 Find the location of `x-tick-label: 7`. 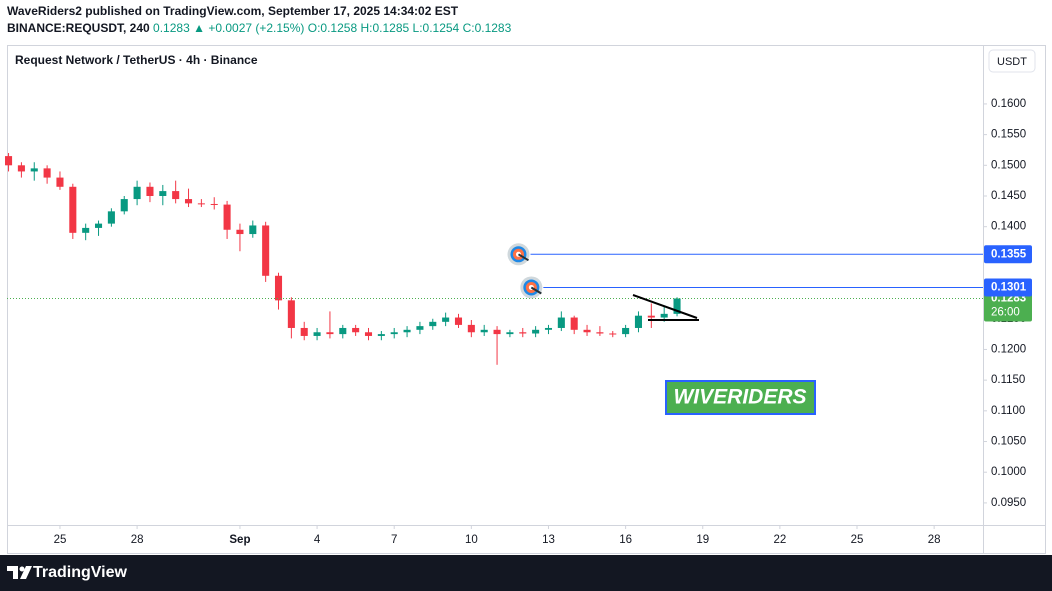

x-tick-label: 7 is located at coordinates (394, 540).